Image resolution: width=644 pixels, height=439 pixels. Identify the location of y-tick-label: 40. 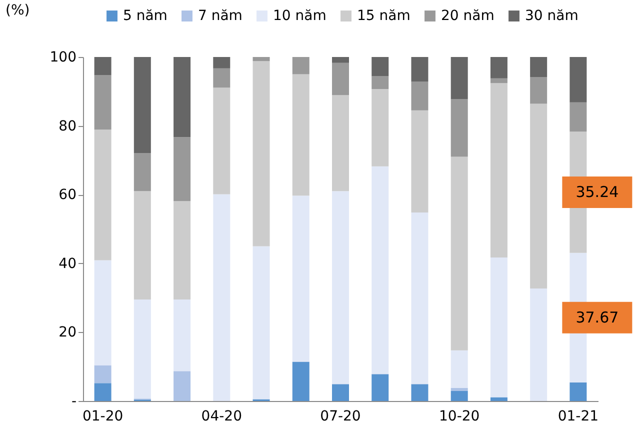
(67, 264).